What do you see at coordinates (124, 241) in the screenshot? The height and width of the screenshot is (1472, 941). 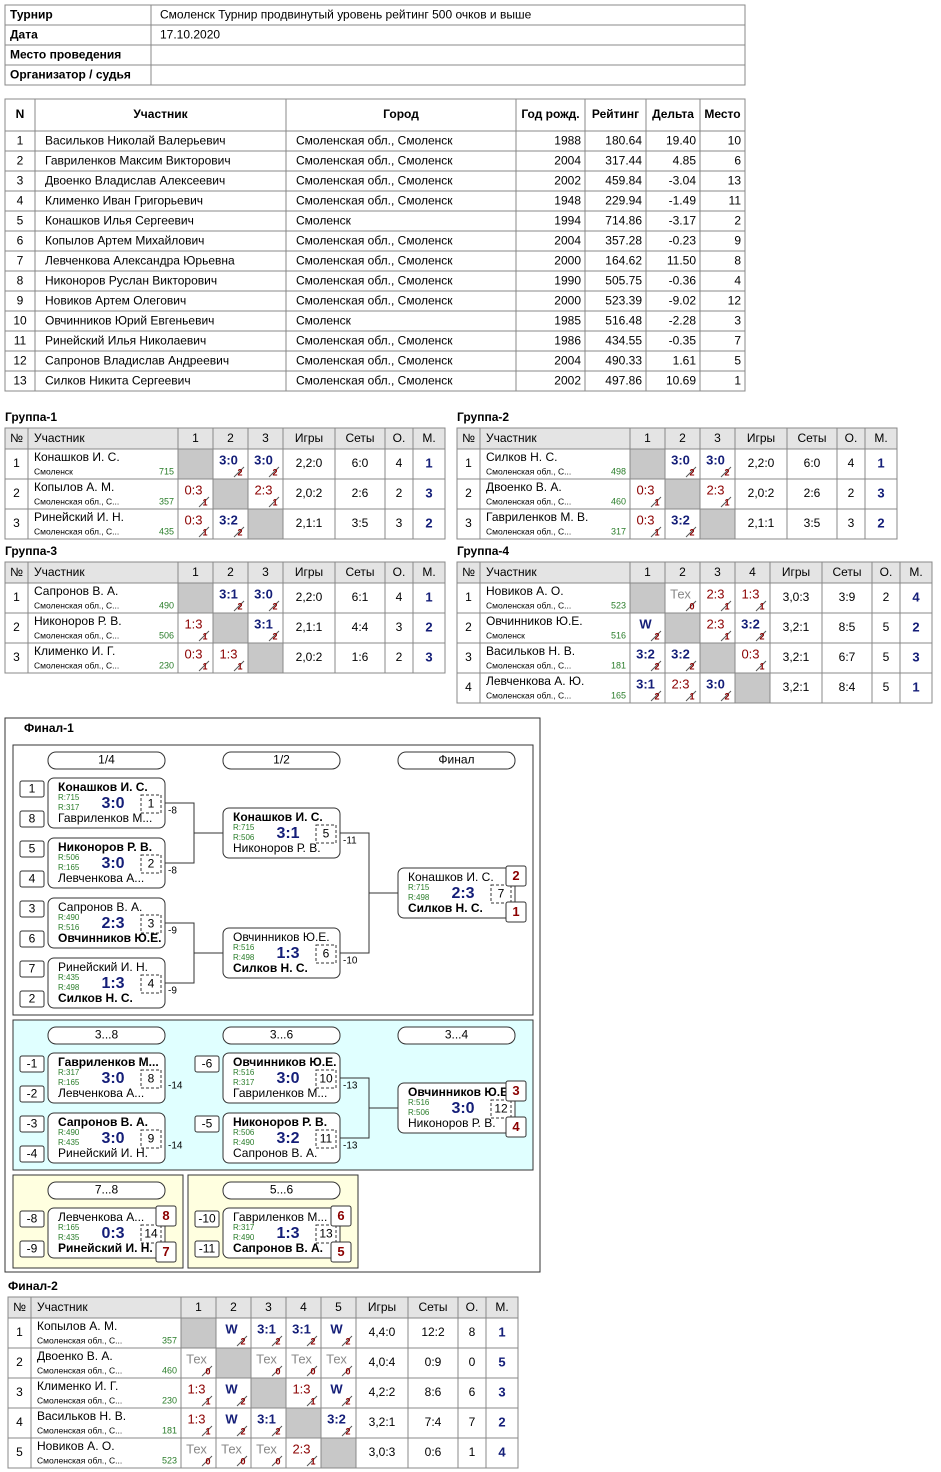 I see `table-text: Копылов Артем Михайлович` at bounding box center [124, 241].